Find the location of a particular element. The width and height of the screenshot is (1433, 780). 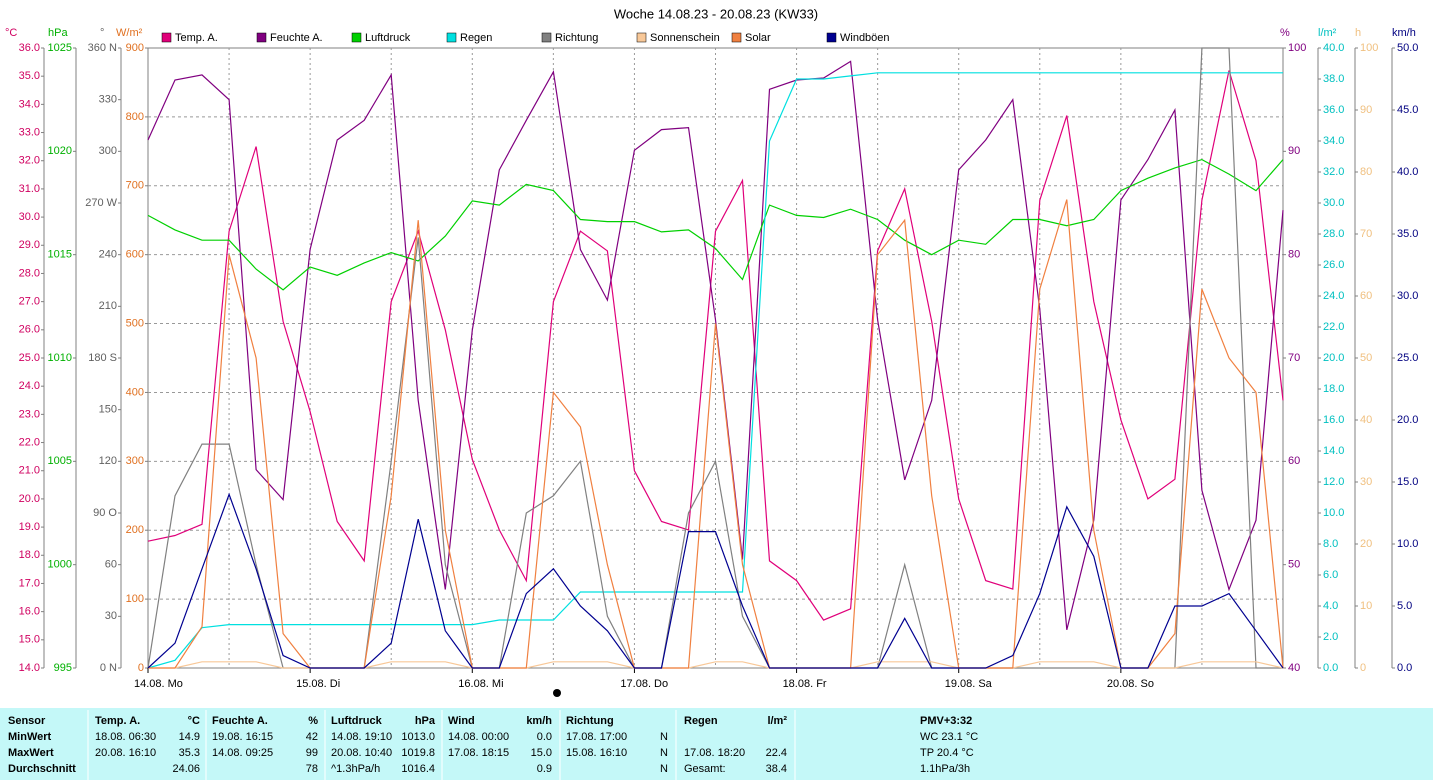

y-tick-label: 31.0 is located at coordinates (29, 189).